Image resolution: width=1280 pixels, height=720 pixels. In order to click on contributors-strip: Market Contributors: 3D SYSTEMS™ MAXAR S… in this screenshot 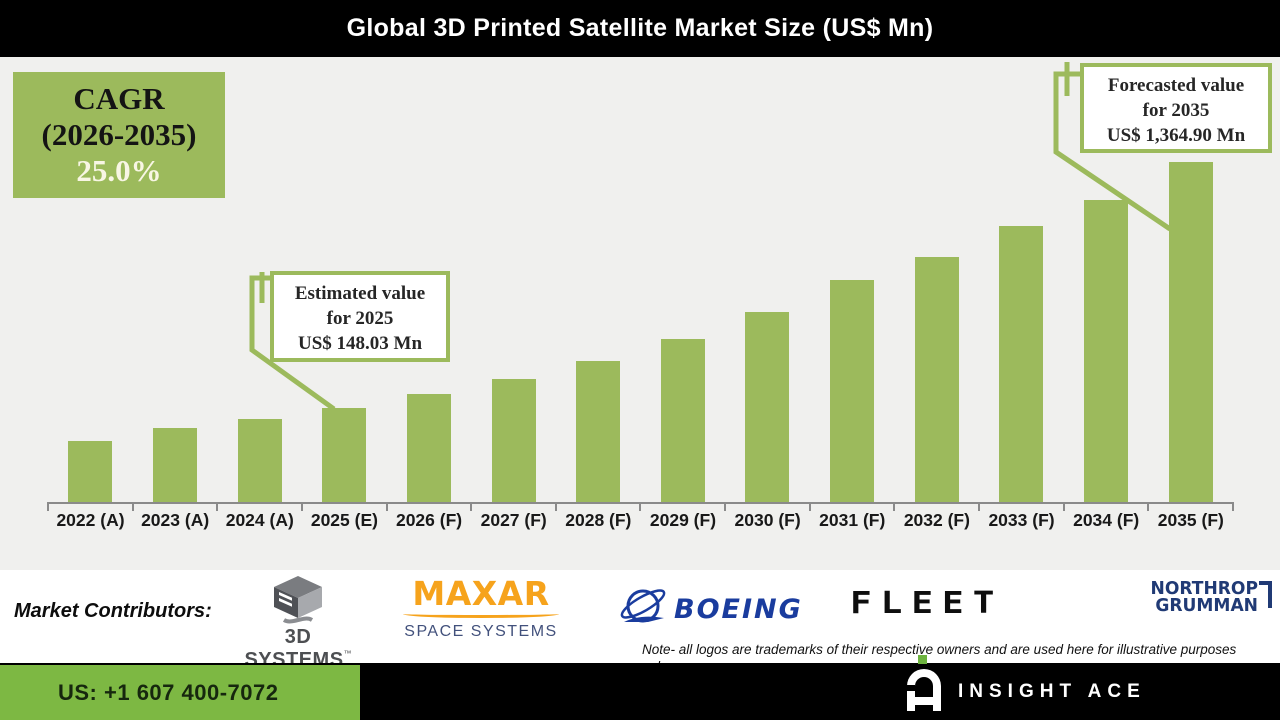, I will do `click(640, 616)`.